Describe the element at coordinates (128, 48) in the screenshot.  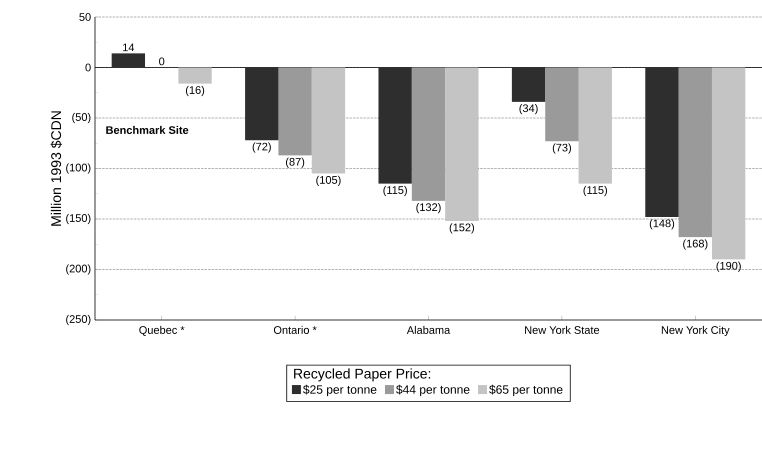
I see `data-label: 14` at that location.